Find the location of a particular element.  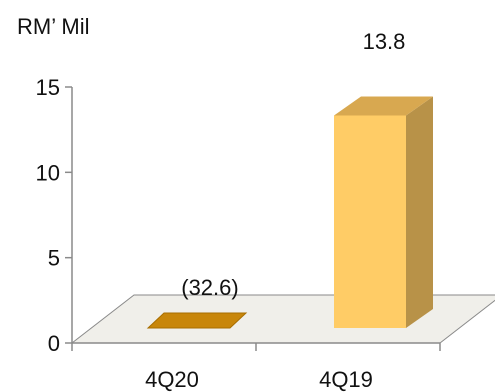

y-tick-label: 15 is located at coordinates (48, 87).